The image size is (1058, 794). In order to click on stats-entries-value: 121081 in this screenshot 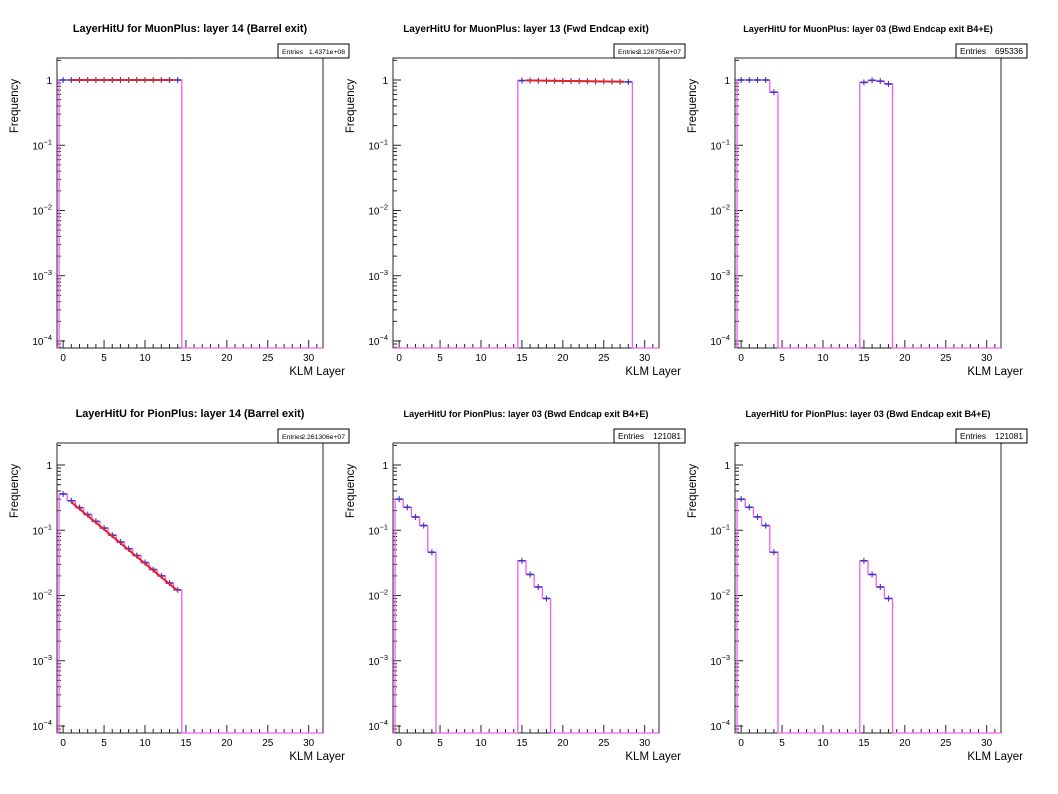, I will do `click(667, 436)`.